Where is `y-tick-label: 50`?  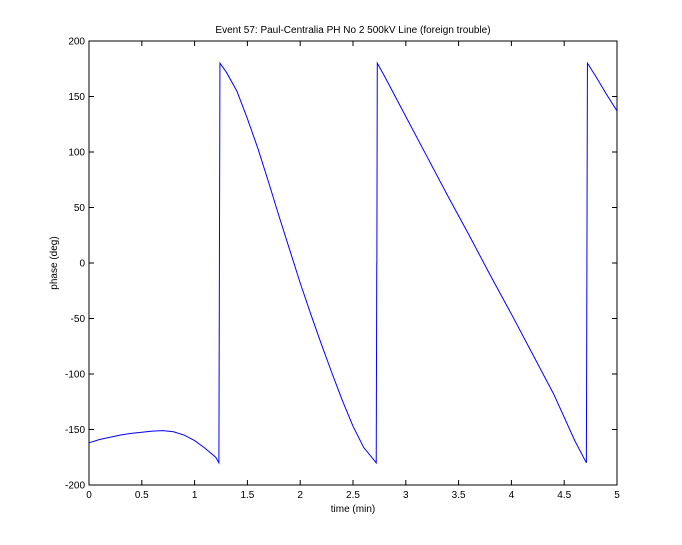
y-tick-label: 50 is located at coordinates (80, 208).